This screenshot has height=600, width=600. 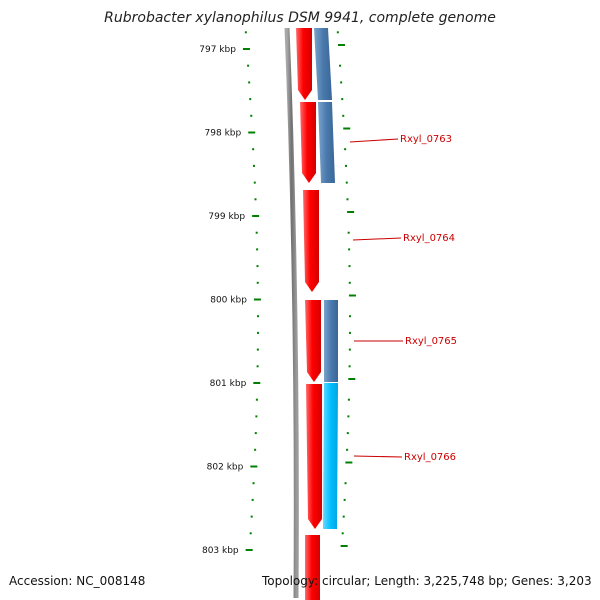 What do you see at coordinates (403, 298) in the screenshot?
I see `gene-labels: Rxyl_0763 Rxyl_0764 Rxyl_0765 Rxyl_0766` at bounding box center [403, 298].